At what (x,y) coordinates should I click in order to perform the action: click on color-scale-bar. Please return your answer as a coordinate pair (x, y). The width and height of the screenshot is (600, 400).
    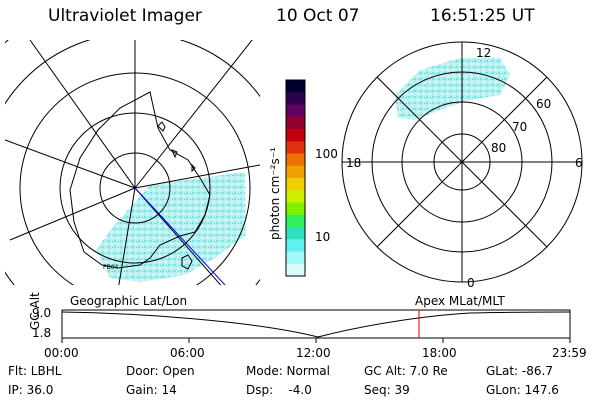
    Looking at the image, I should click on (295, 178).